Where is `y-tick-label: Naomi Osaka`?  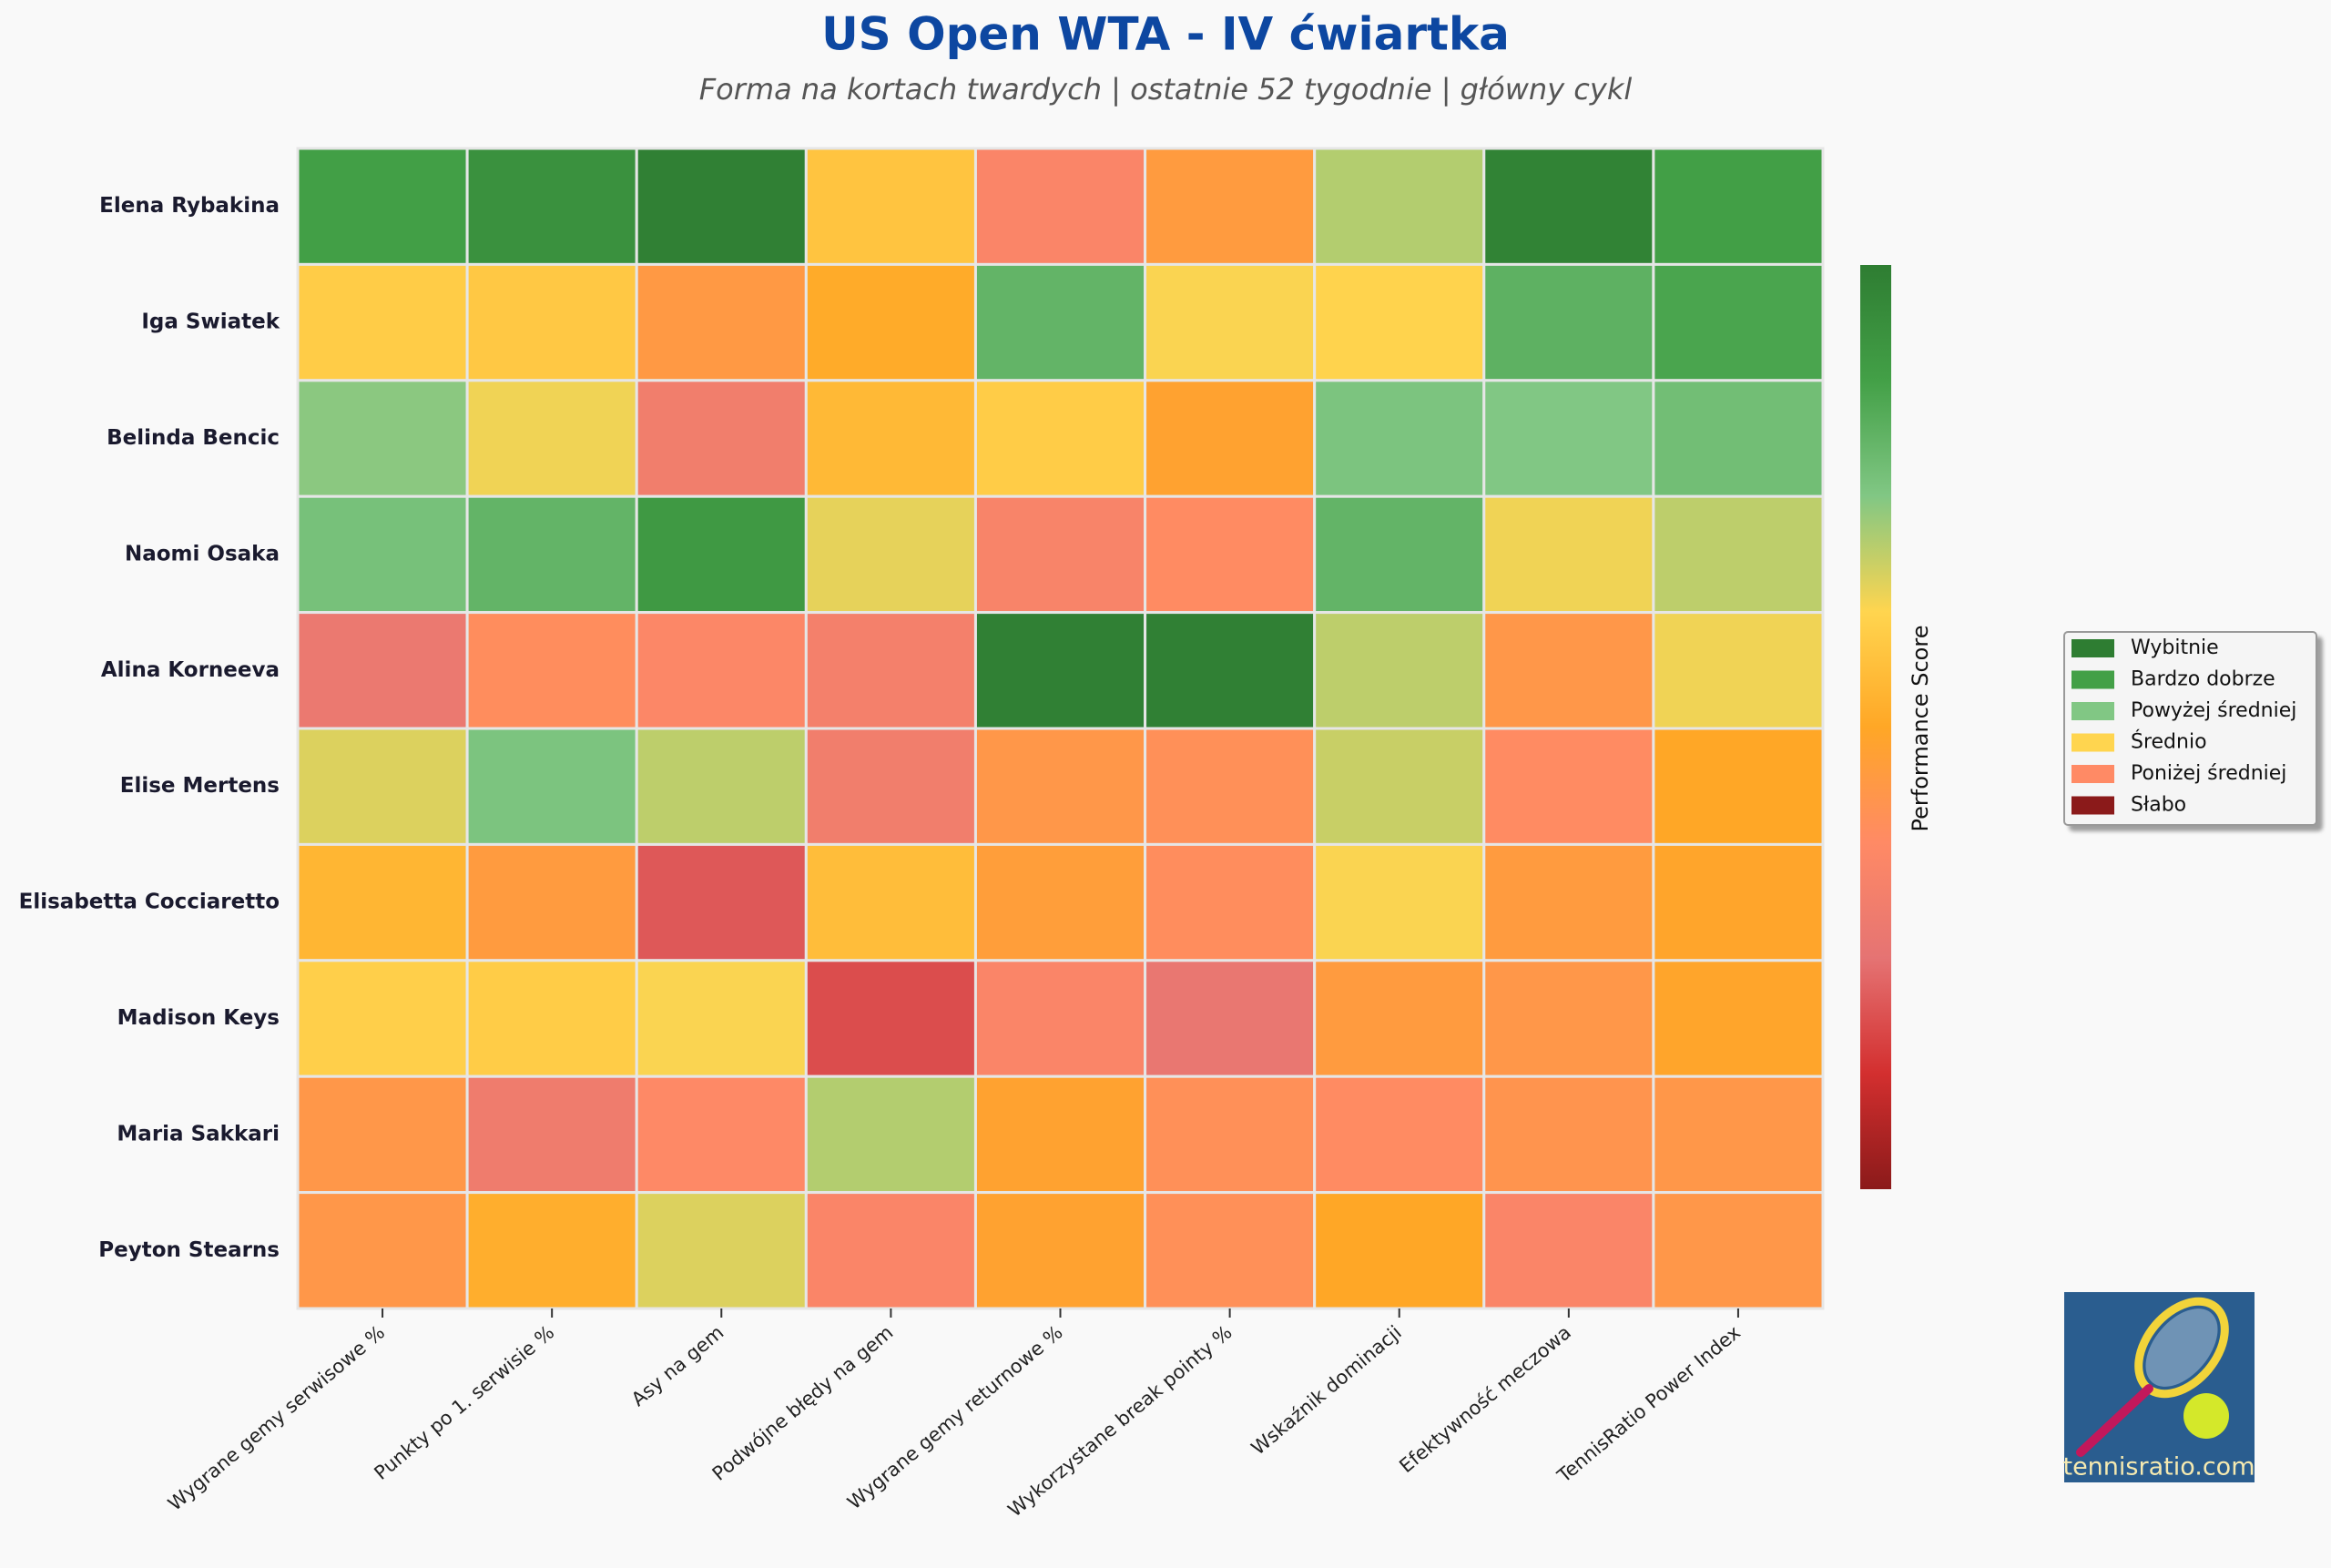
y-tick-label: Naomi Osaka is located at coordinates (202, 553).